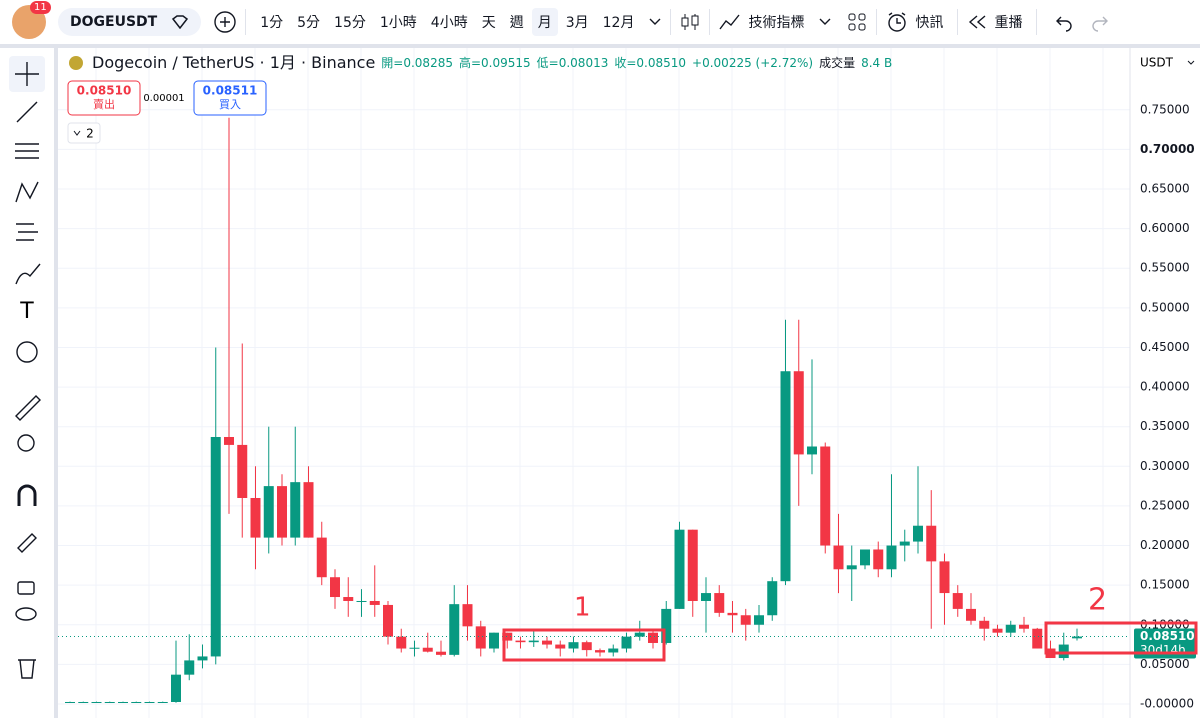  Describe the element at coordinates (1100, 22) in the screenshot. I see `redo-button` at that location.